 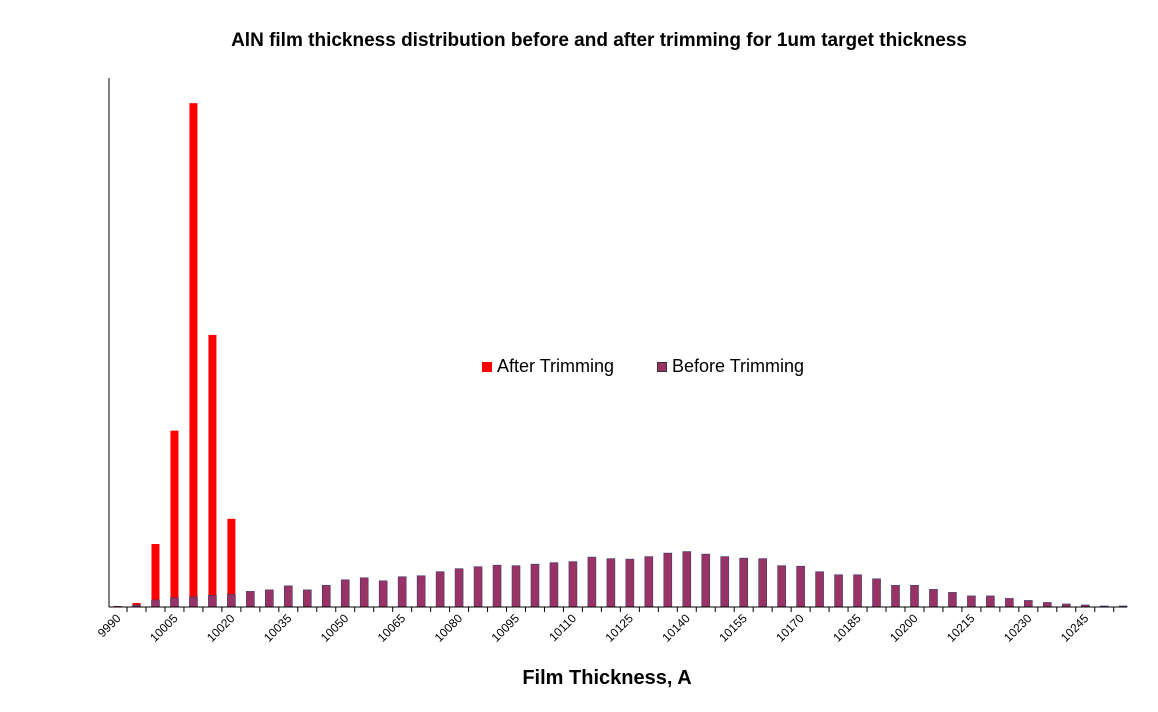 What do you see at coordinates (335, 628) in the screenshot?
I see `x-tick-label-4: 10050` at bounding box center [335, 628].